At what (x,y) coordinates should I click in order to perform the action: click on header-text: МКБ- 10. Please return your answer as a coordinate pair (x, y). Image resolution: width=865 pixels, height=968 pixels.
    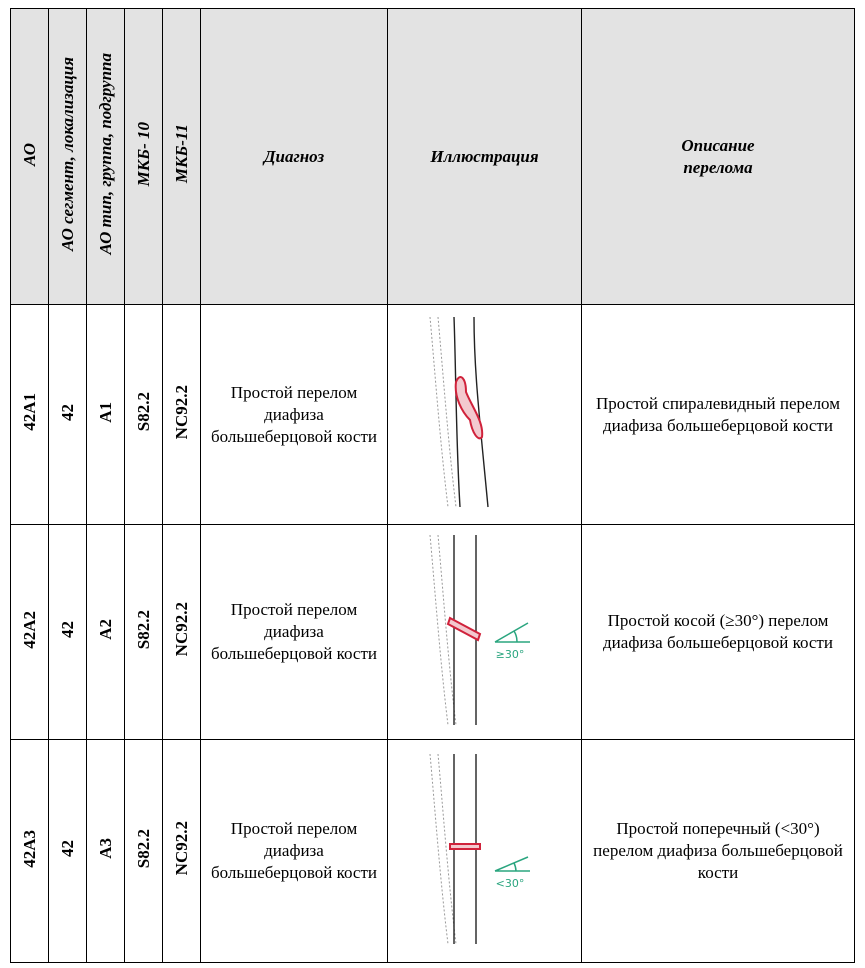
    Looking at the image, I should click on (143, 154).